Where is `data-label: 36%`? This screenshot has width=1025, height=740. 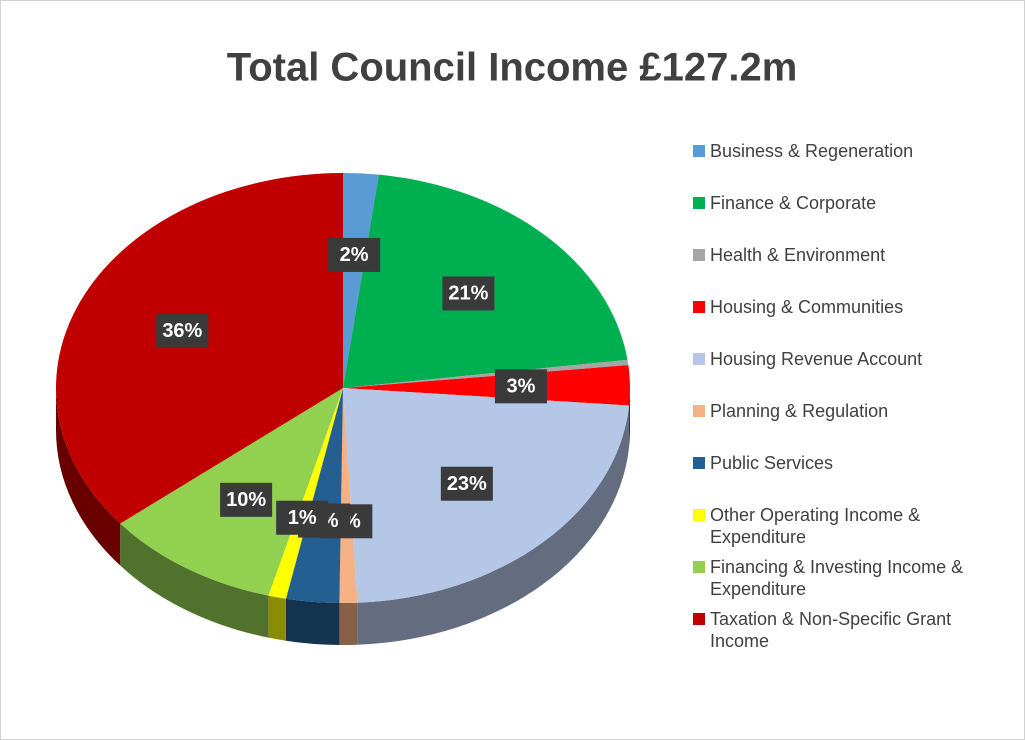 data-label: 36% is located at coordinates (182, 331).